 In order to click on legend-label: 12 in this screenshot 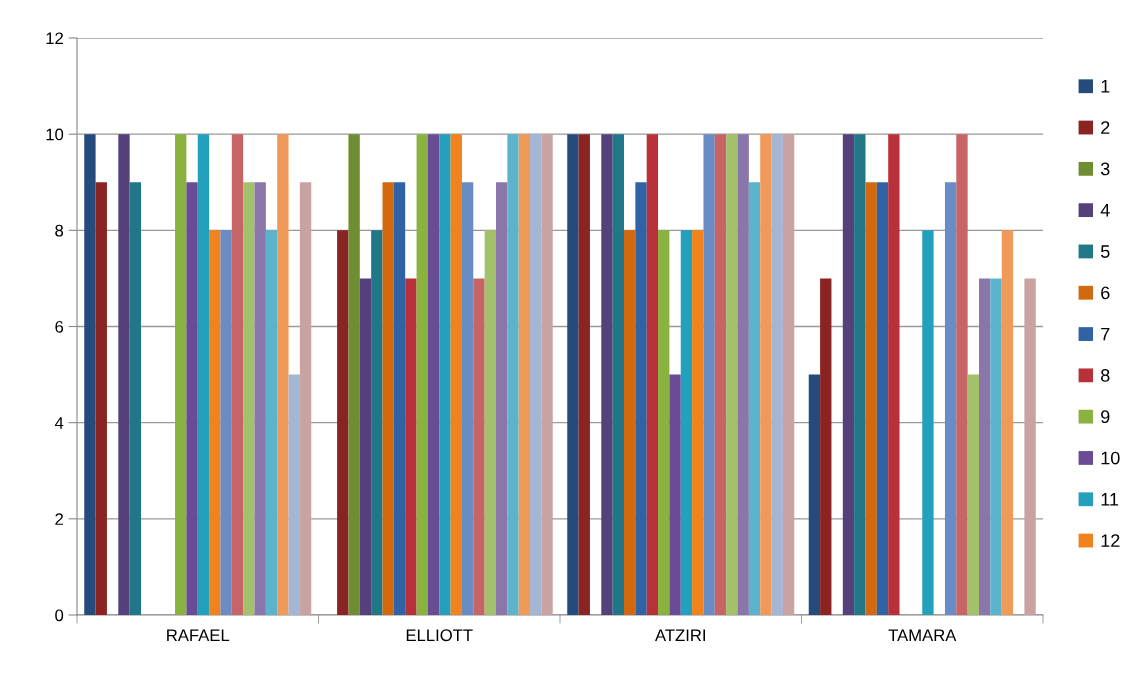, I will do `click(1110, 540)`.